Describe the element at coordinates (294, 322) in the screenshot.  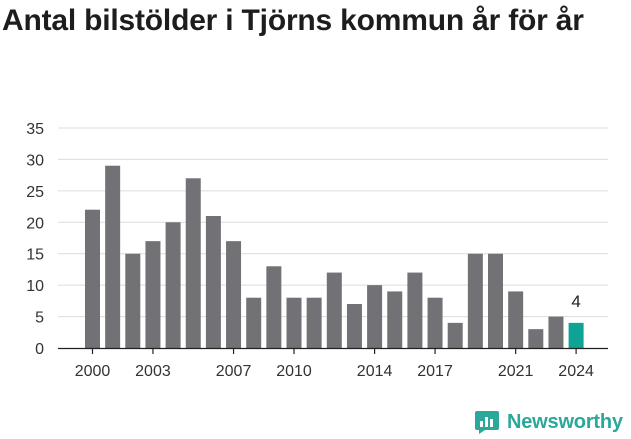
I see `bar-2010` at that location.